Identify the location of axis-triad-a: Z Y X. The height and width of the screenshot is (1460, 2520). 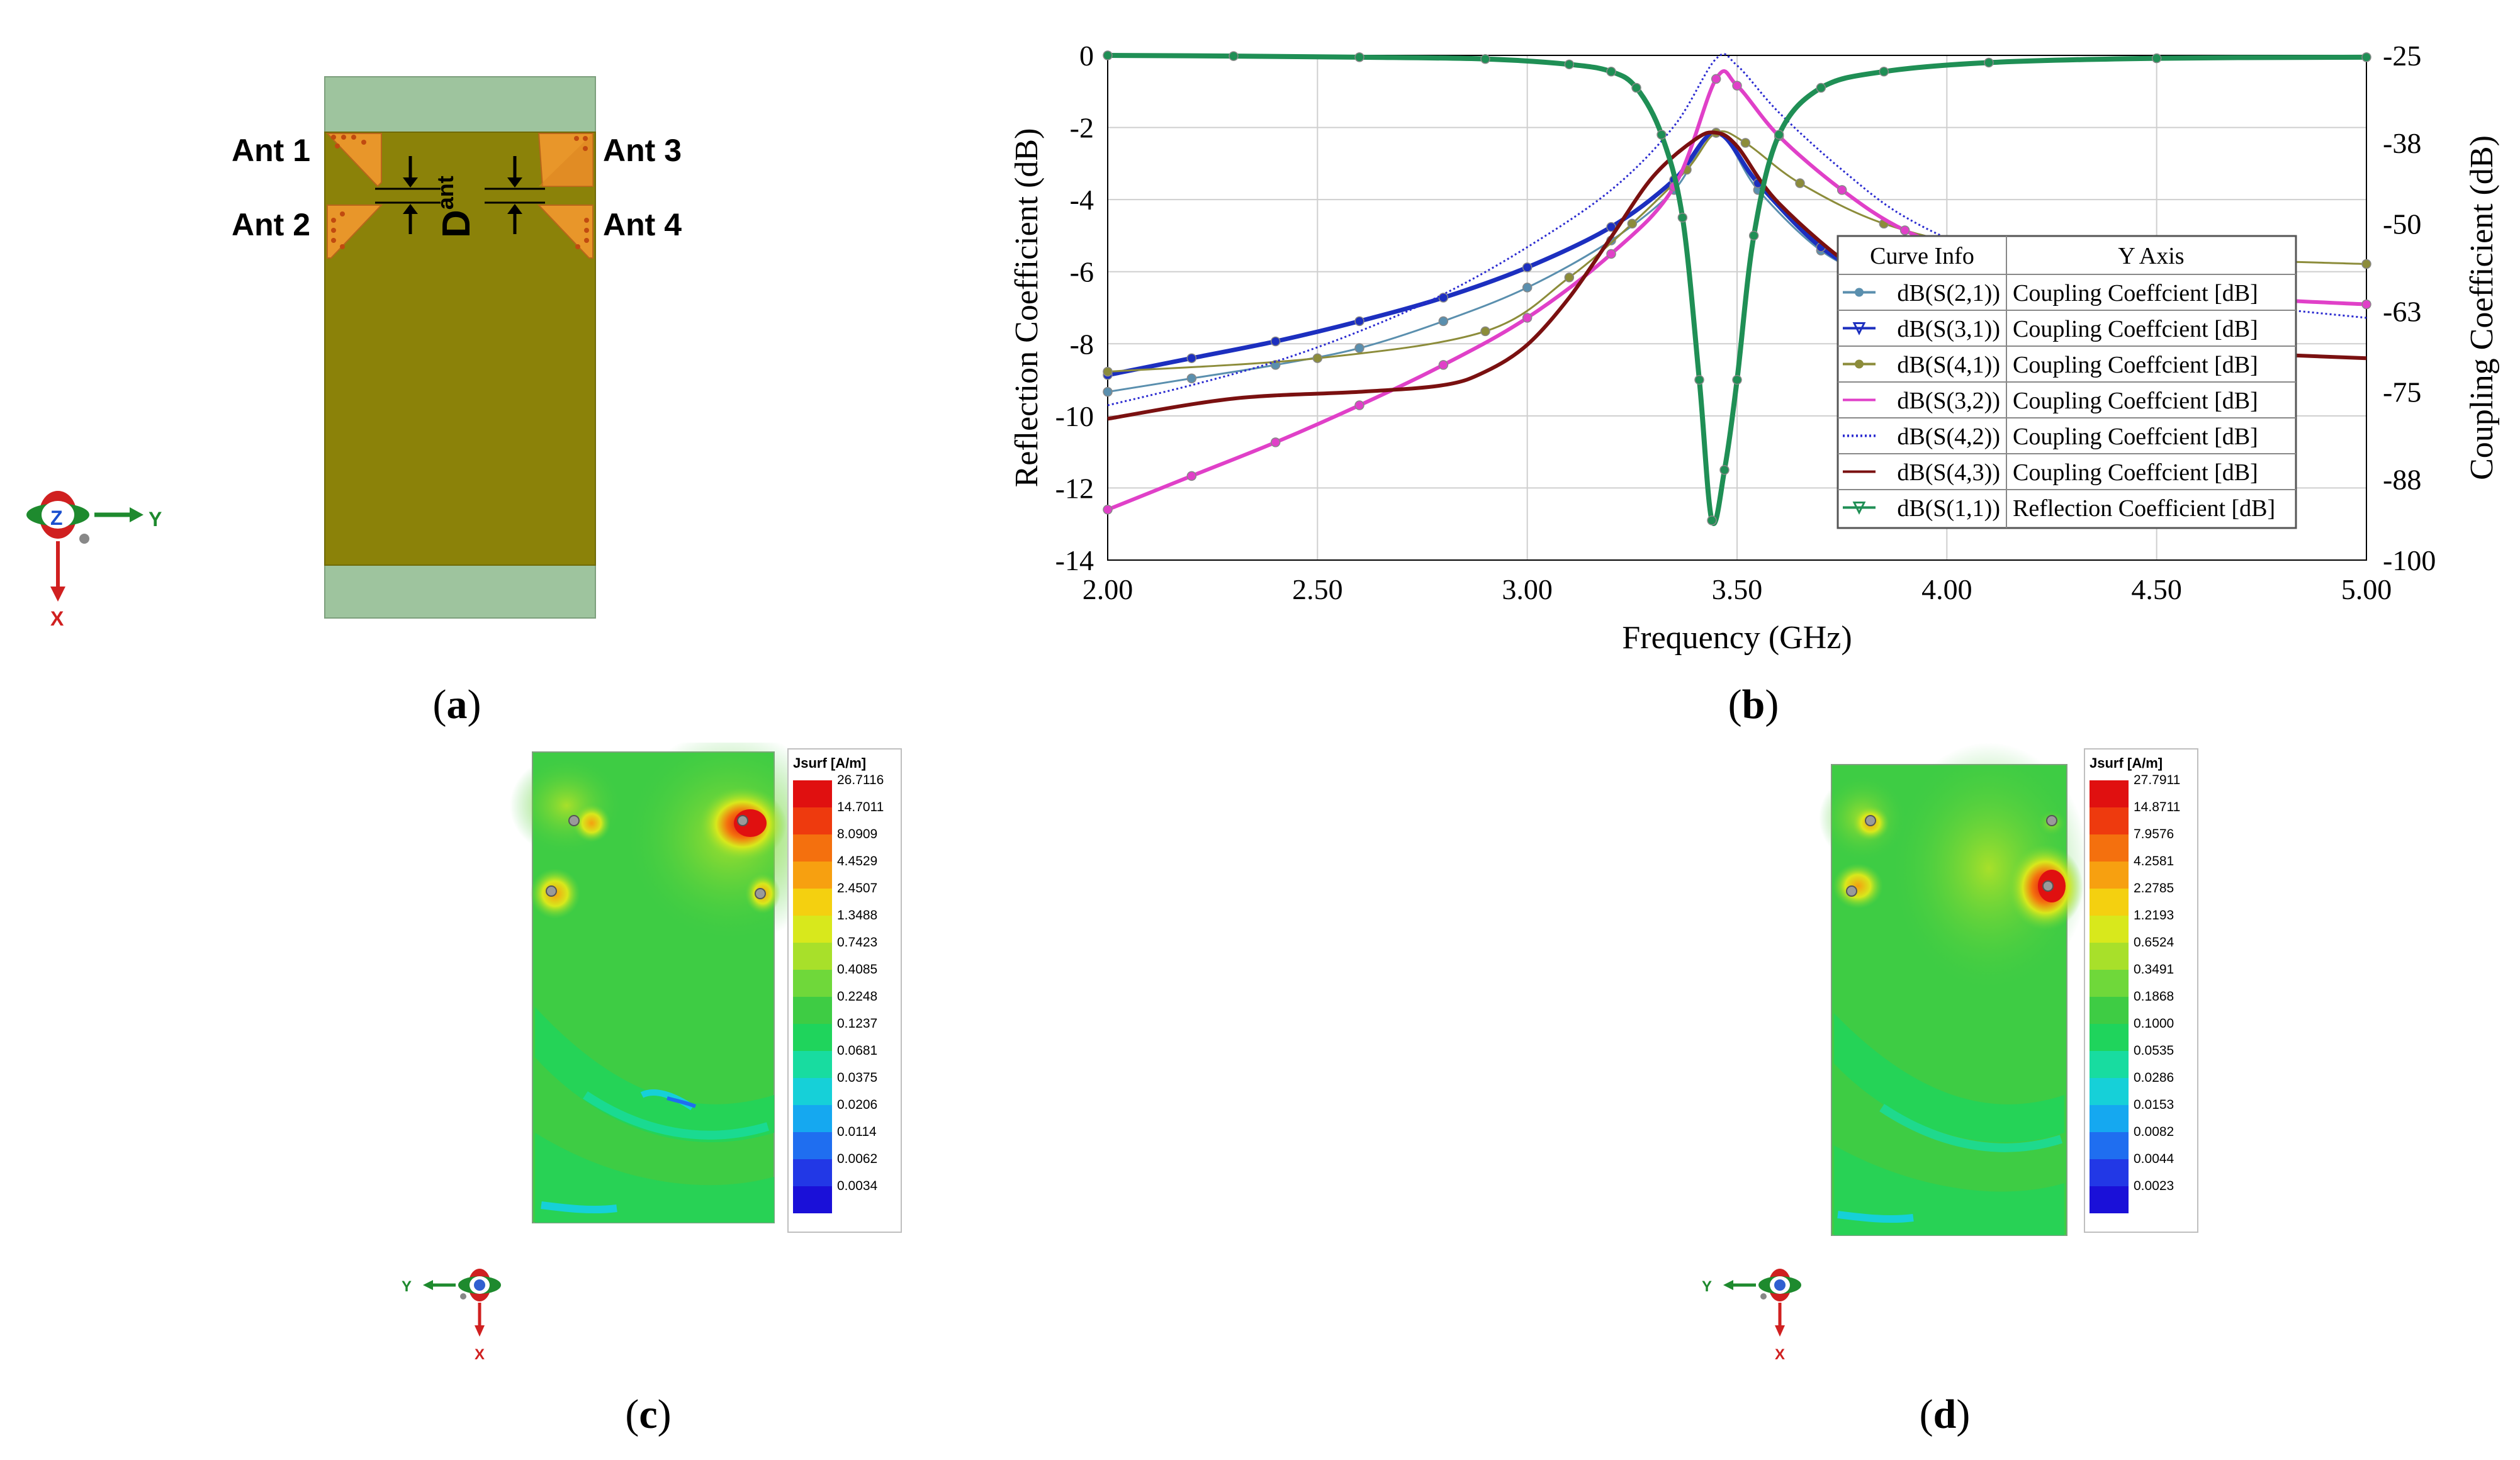
(94, 560).